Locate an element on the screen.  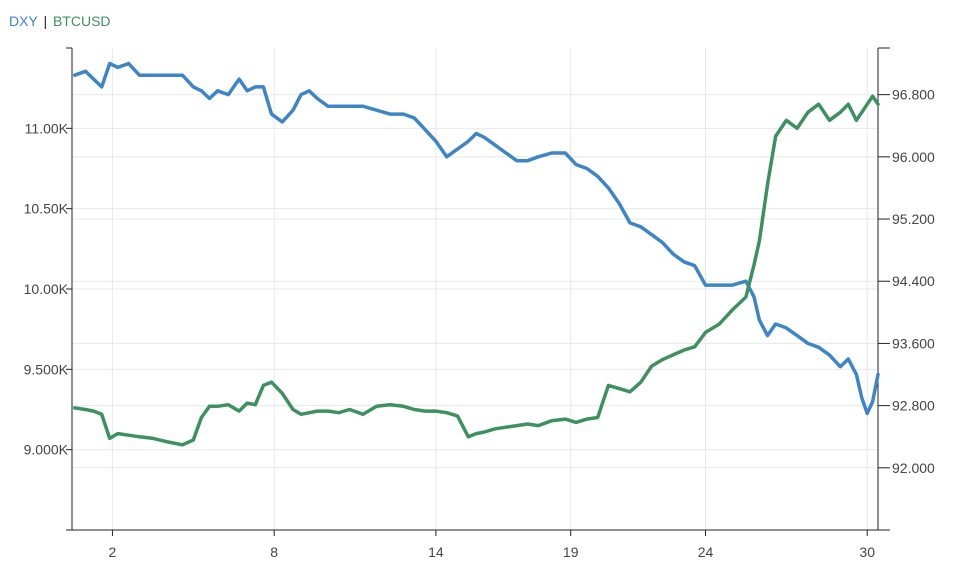
x-tick-label: 30 is located at coordinates (867, 552).